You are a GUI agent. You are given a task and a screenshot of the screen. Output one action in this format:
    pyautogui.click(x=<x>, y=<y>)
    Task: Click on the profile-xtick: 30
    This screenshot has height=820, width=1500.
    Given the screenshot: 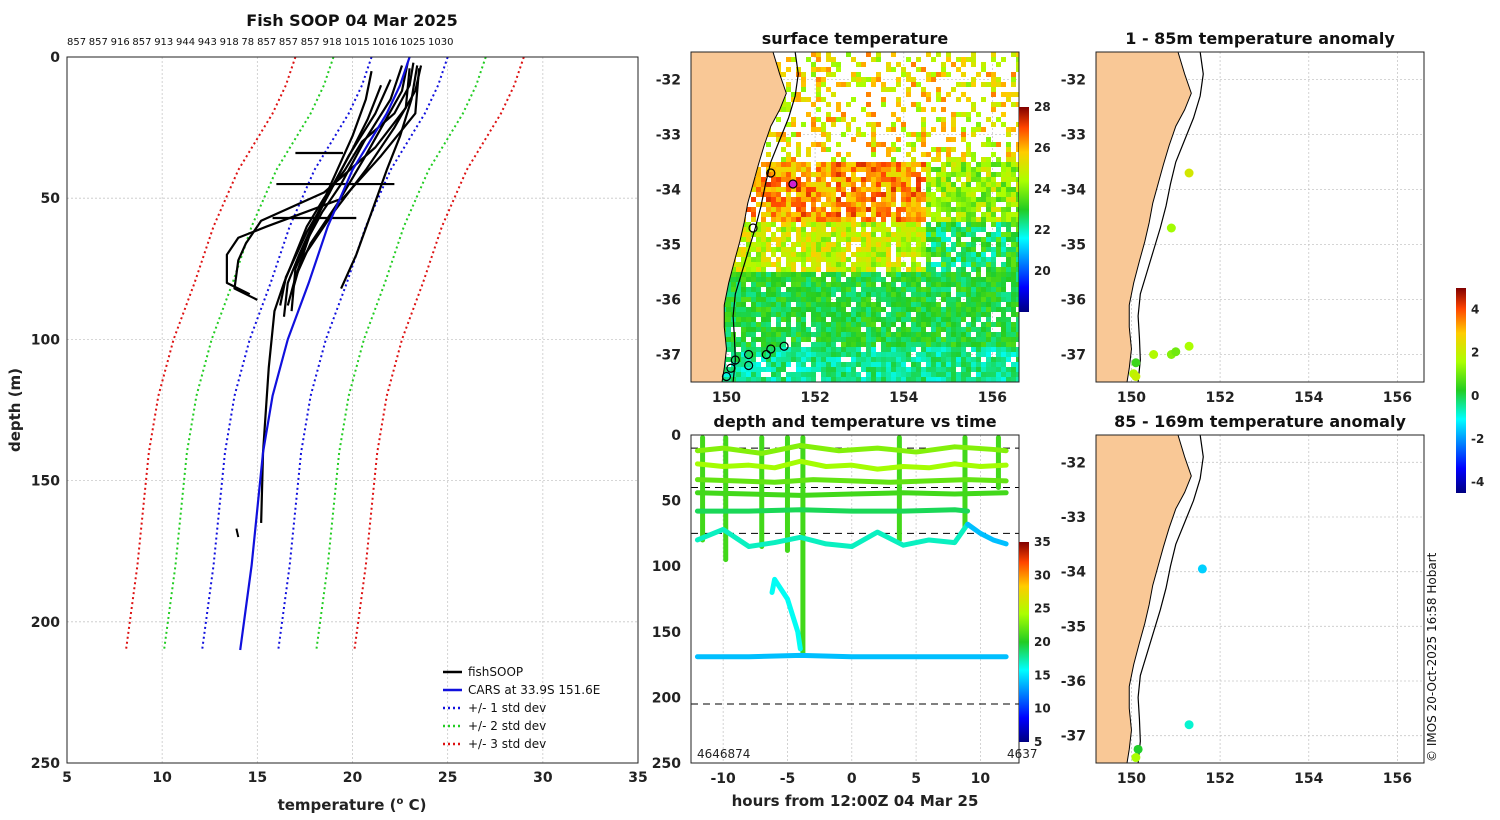 What is the action you would take?
    pyautogui.click(x=543, y=778)
    